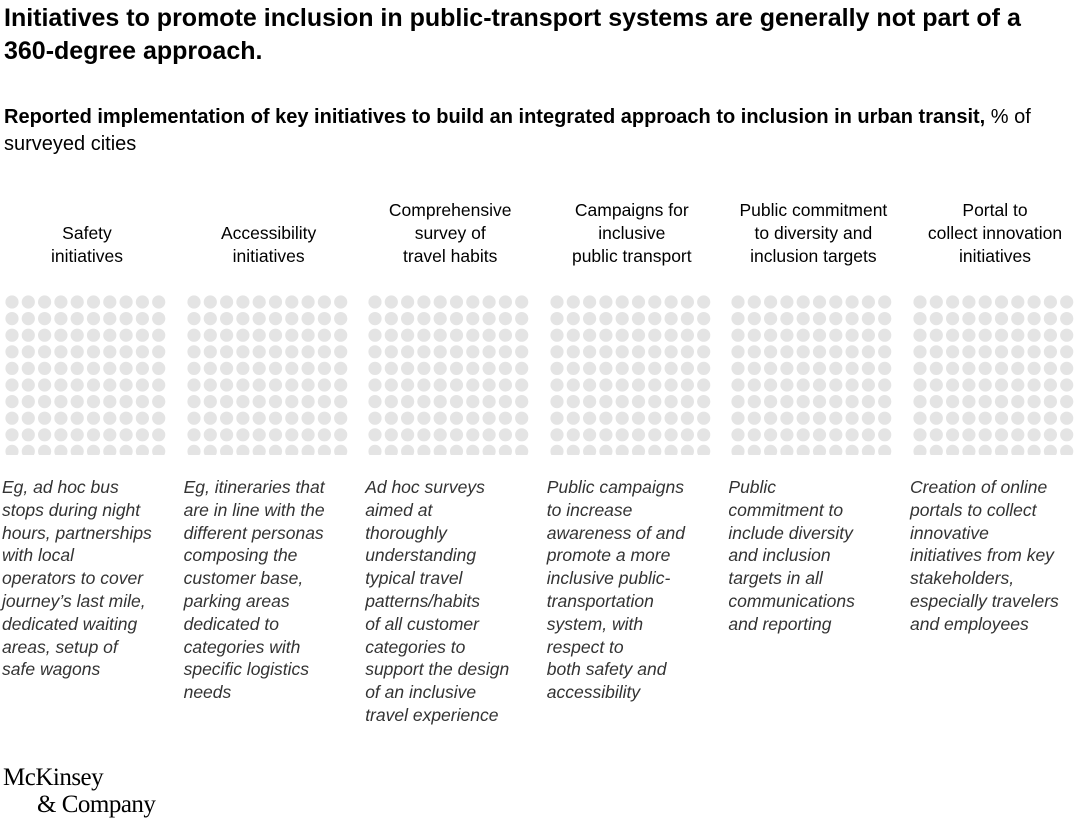  Describe the element at coordinates (53, 777) in the screenshot. I see `logo-line-1: McKinsey` at that location.